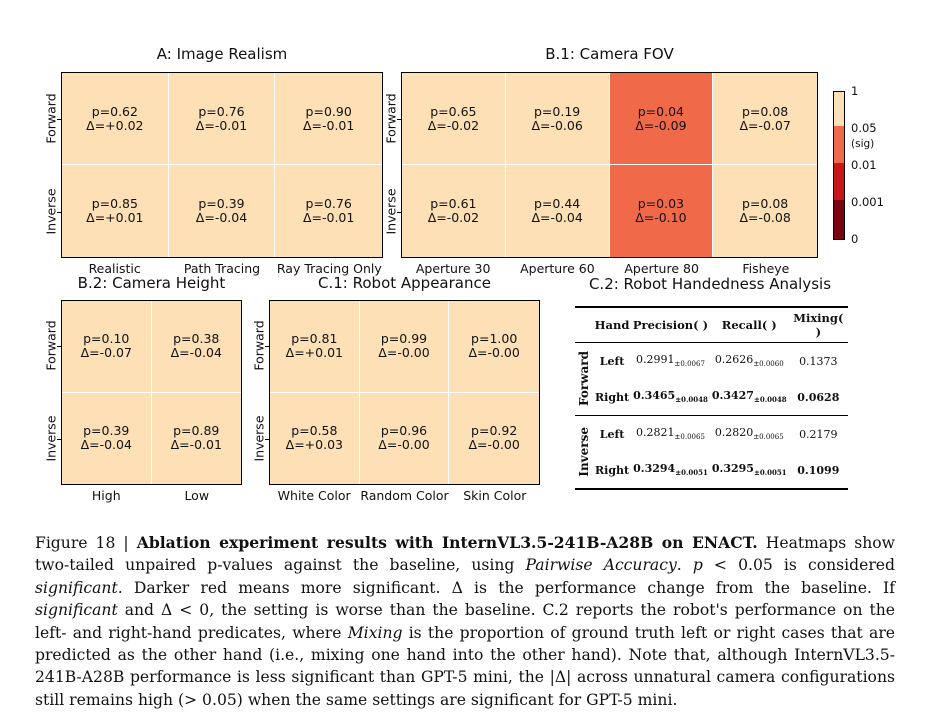 The width and height of the screenshot is (952, 723). What do you see at coordinates (197, 495) in the screenshot?
I see `column-label: Low` at bounding box center [197, 495].